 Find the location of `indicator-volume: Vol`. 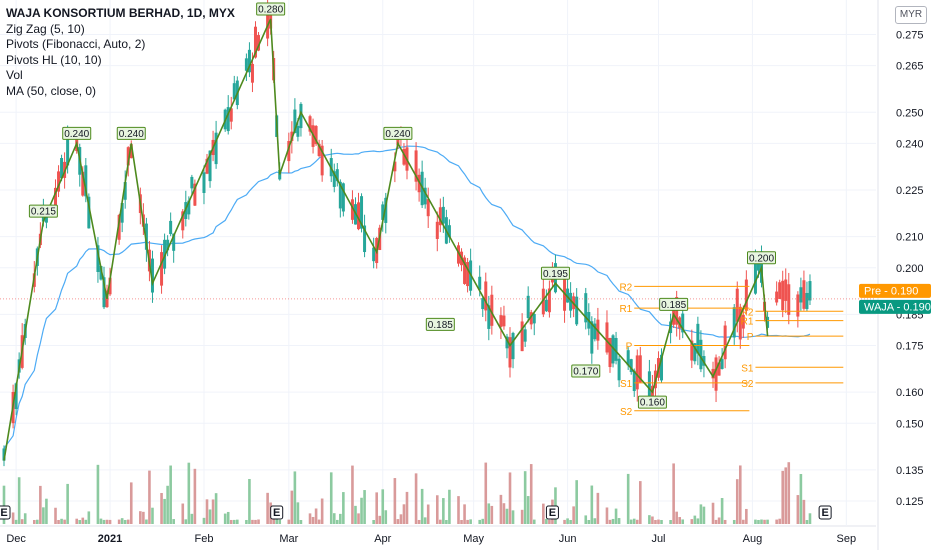

indicator-volume: Vol is located at coordinates (14, 75).